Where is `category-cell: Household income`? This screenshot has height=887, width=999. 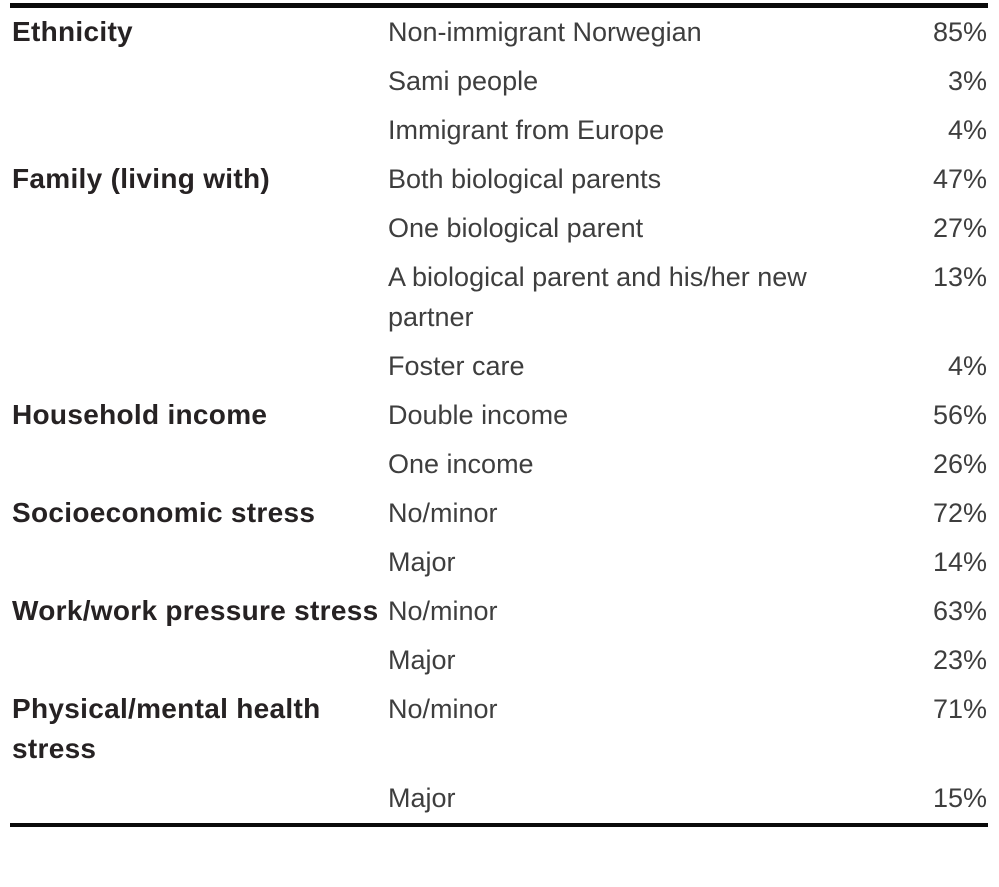
category-cell: Household income is located at coordinates (140, 414).